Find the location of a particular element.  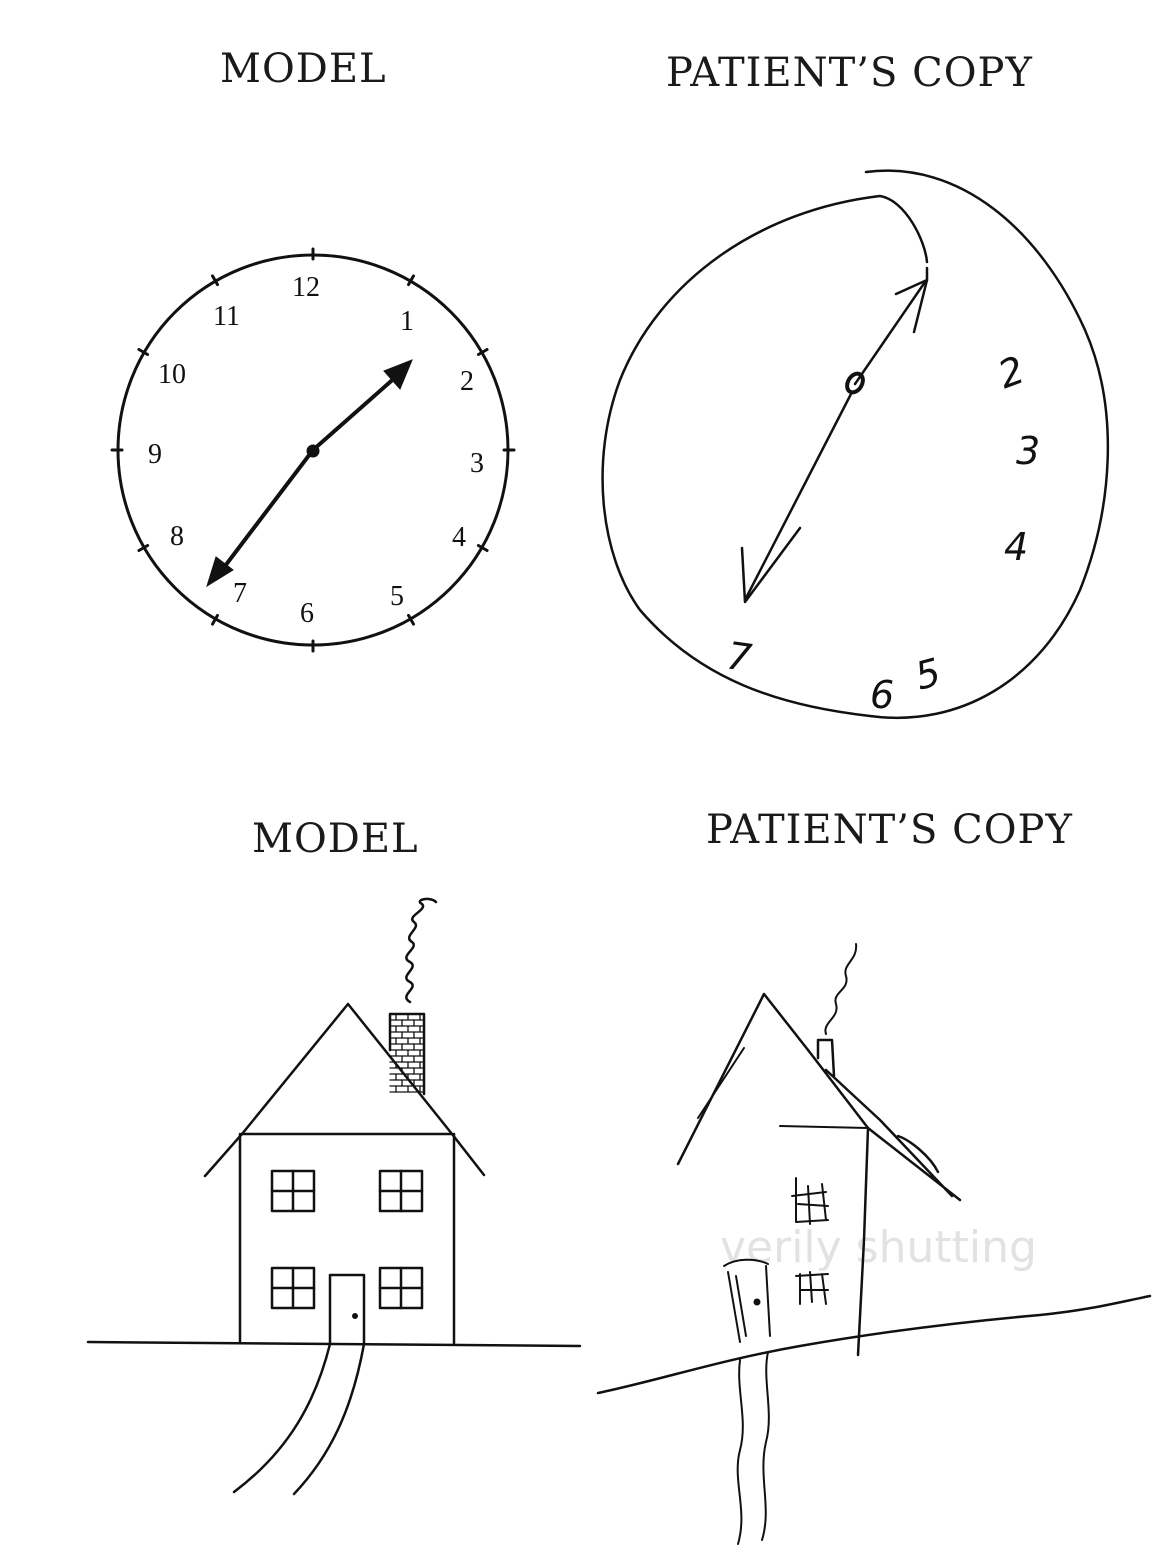

heading-bottom-right: PATIENT’S COPY is located at coordinates (889, 830).